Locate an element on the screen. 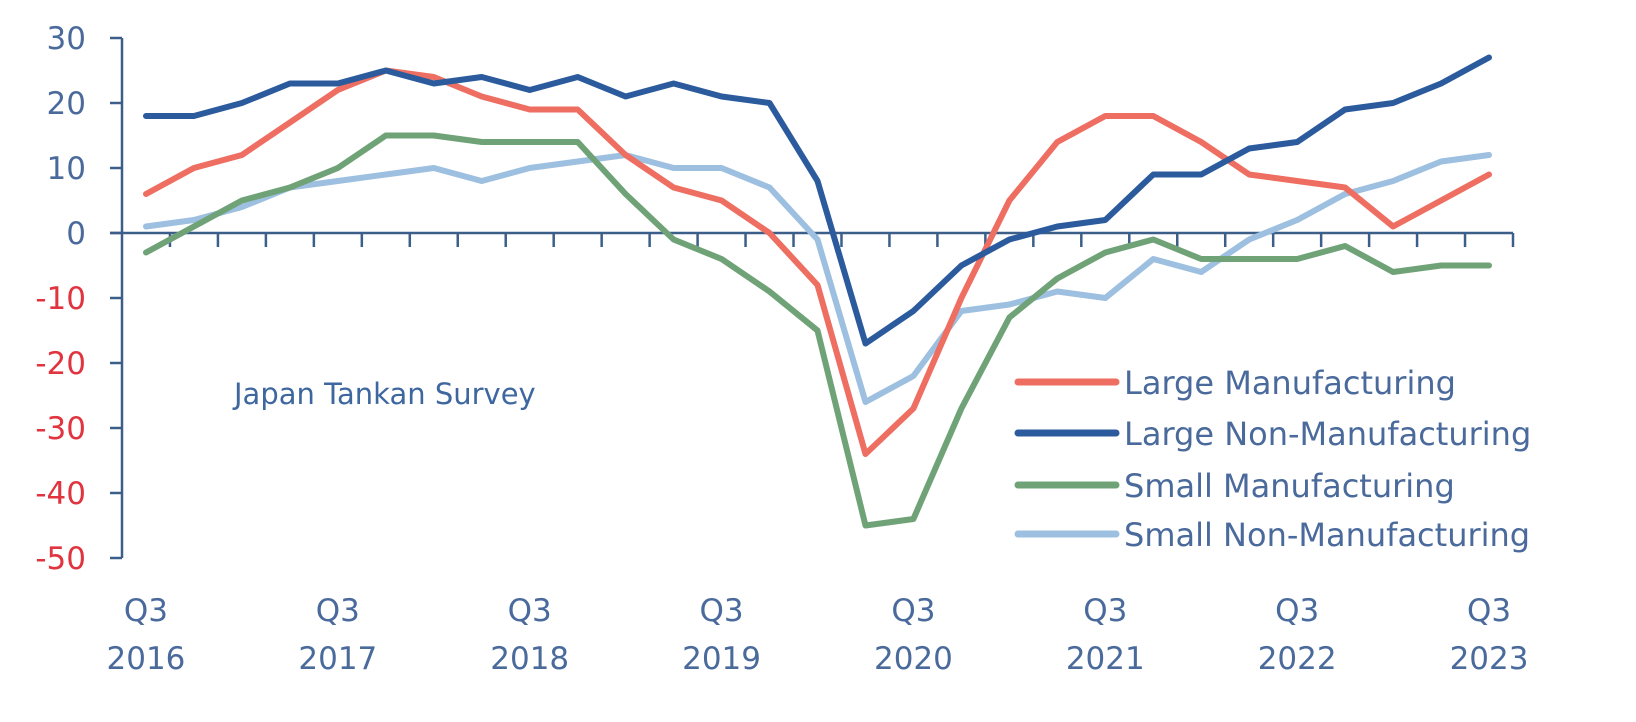 Image resolution: width=1636 pixels, height=722 pixels. y-tick-label: -10 is located at coordinates (60, 299).